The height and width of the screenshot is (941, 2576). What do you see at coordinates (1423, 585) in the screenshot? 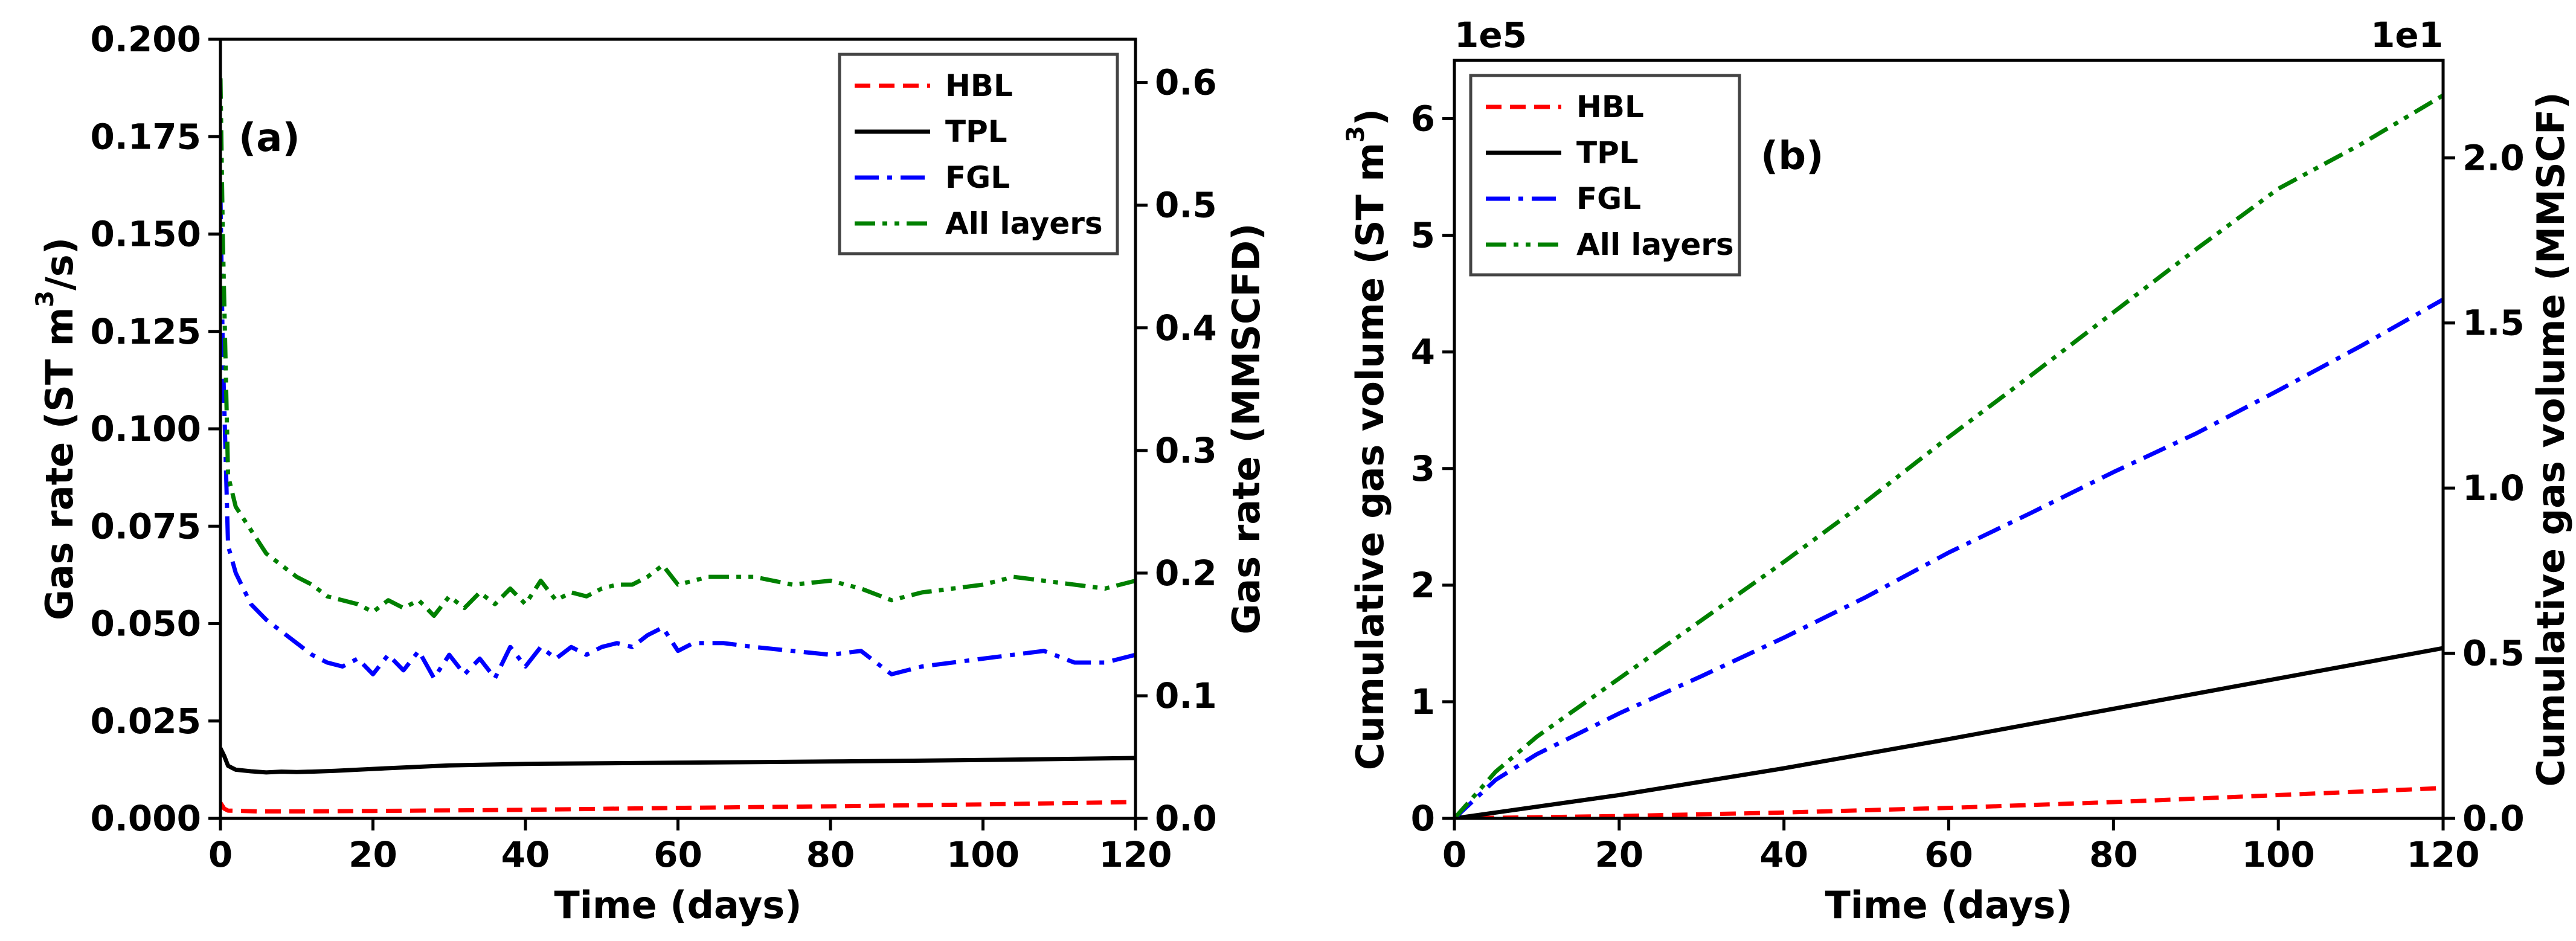
I see `y-tick-label: 2` at bounding box center [1423, 585].